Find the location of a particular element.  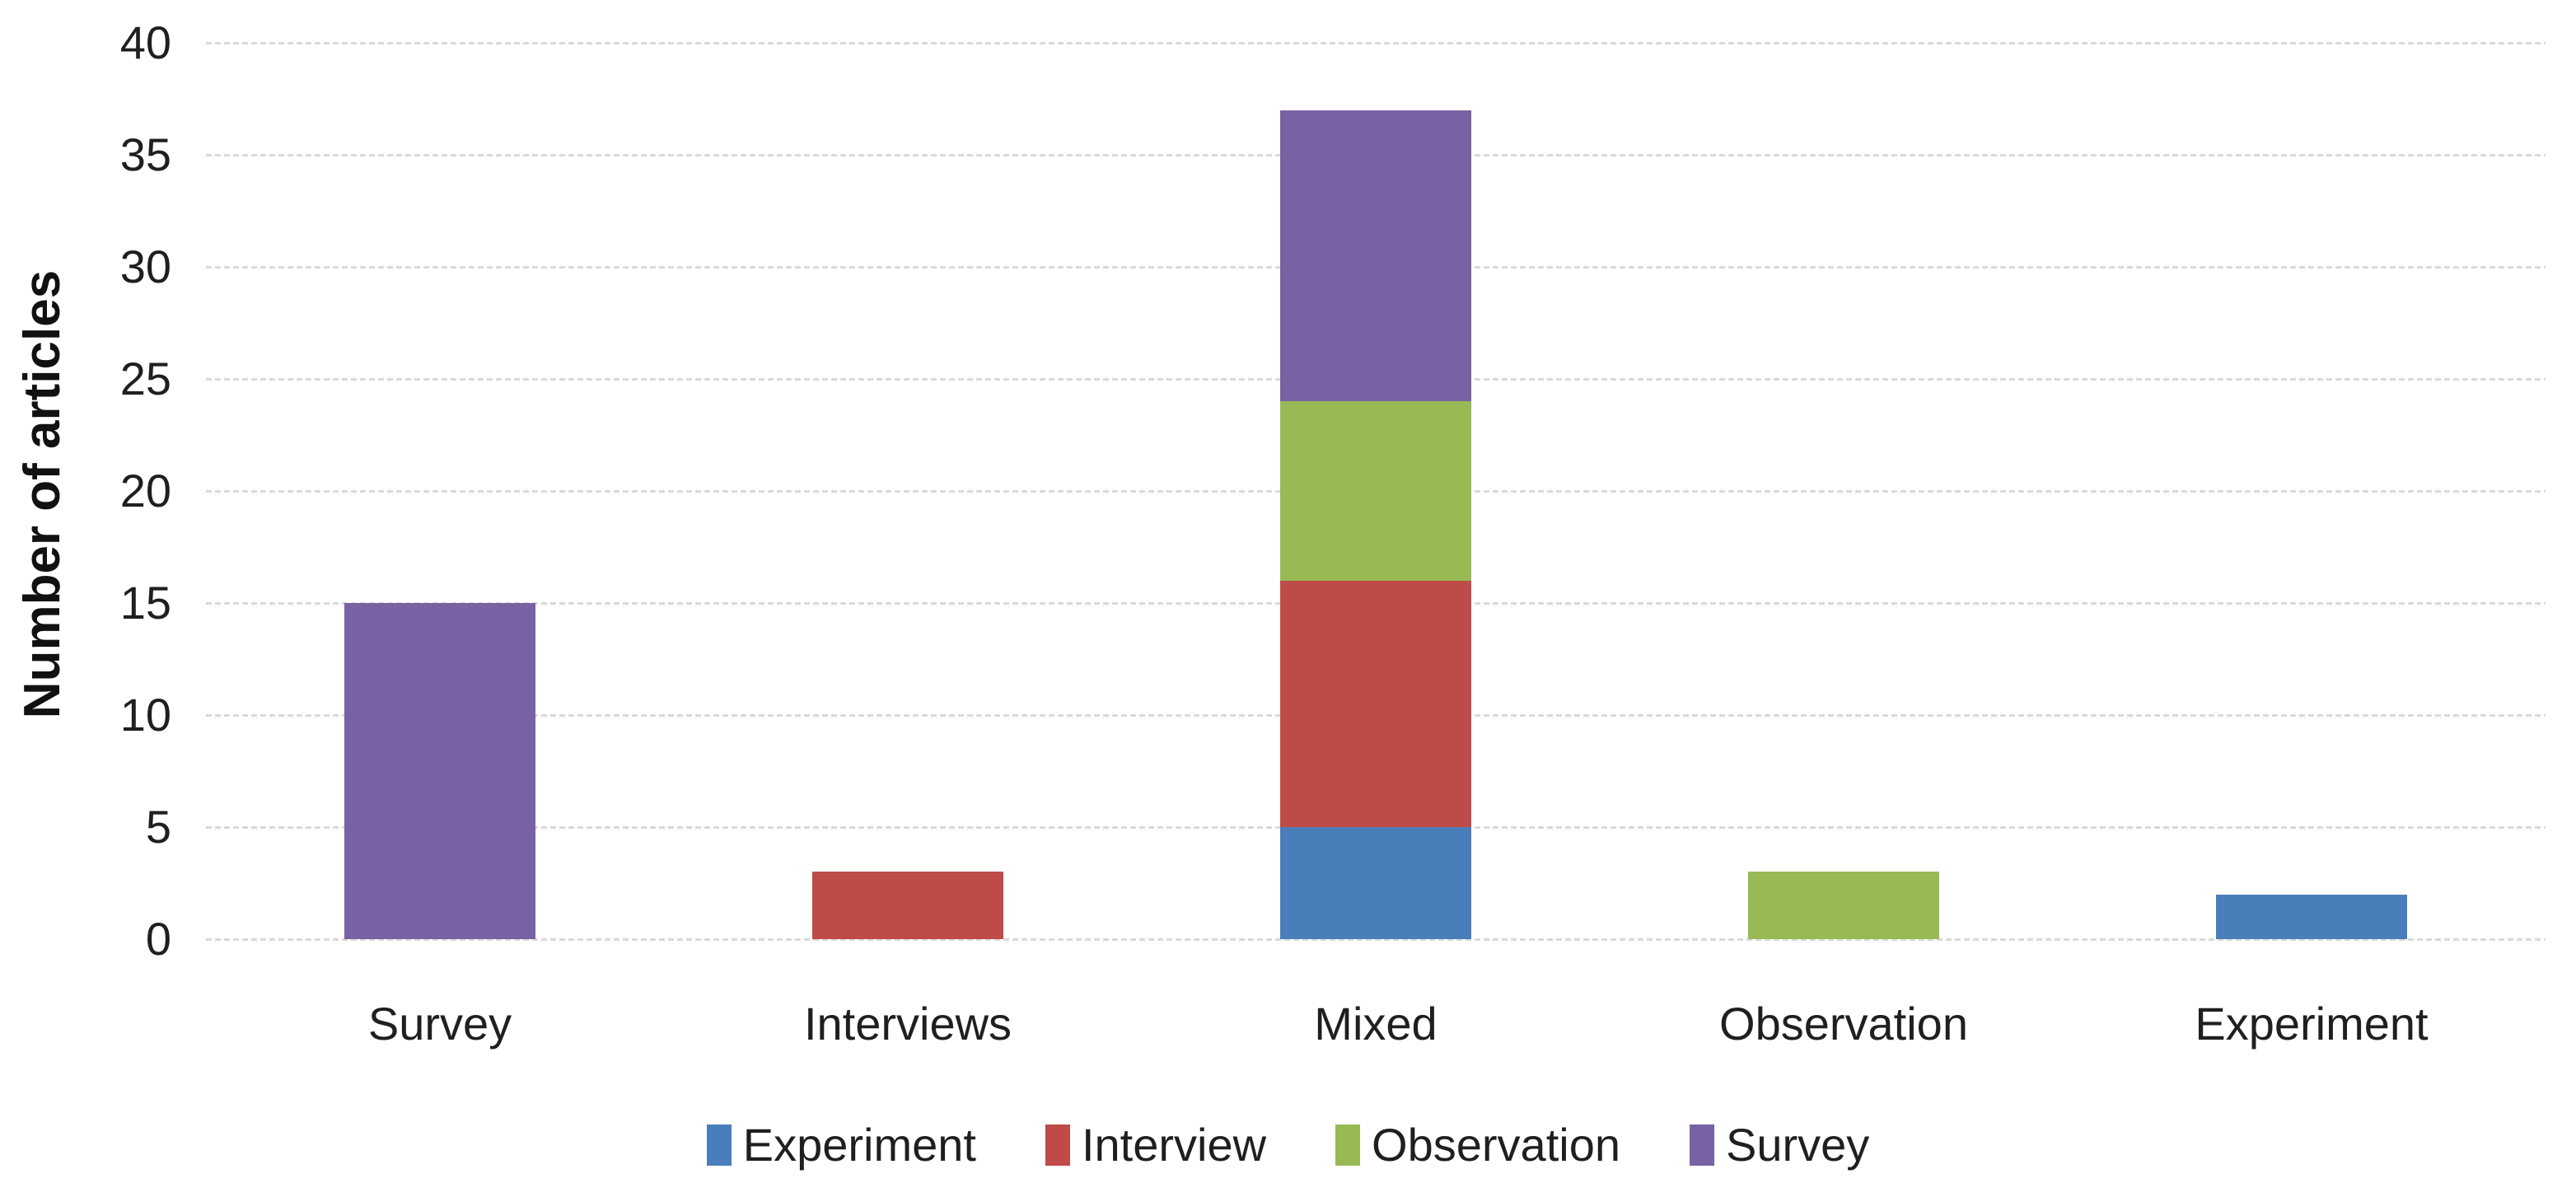

legend-item-observation: Observation is located at coordinates (1477, 1145).